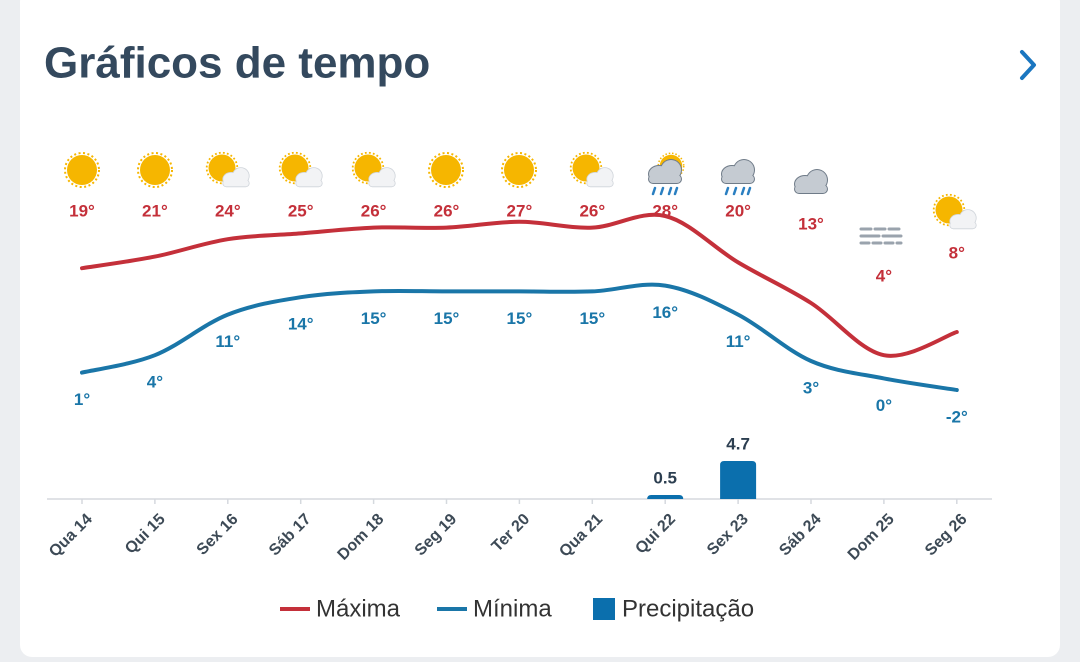  What do you see at coordinates (738, 210) in the screenshot?
I see `max-label: 20°` at bounding box center [738, 210].